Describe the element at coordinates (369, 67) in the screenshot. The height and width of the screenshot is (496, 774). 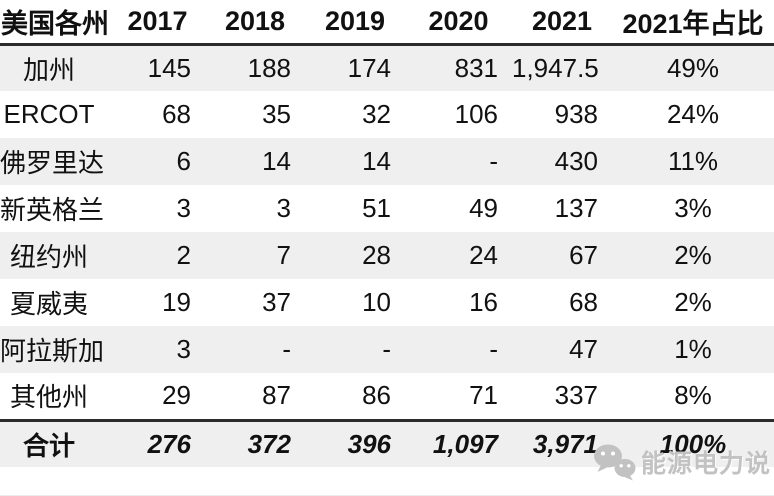
I see `cell-2019: 174` at that location.